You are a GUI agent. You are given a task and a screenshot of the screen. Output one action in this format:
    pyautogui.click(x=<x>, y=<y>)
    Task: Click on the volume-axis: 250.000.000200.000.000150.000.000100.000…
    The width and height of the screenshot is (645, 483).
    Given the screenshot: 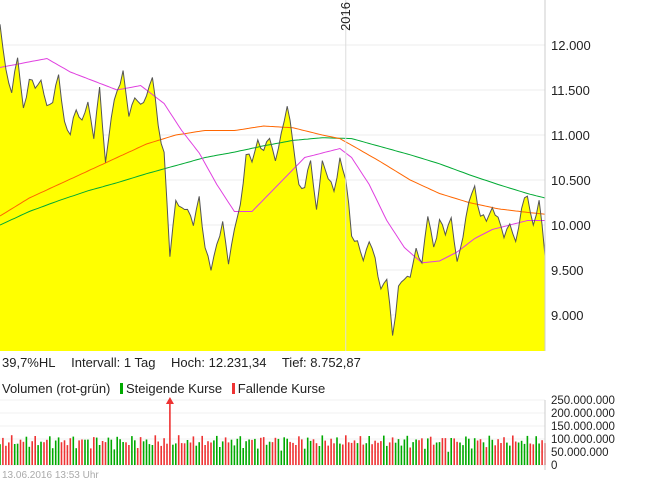 What is the action you would take?
    pyautogui.click(x=583, y=433)
    